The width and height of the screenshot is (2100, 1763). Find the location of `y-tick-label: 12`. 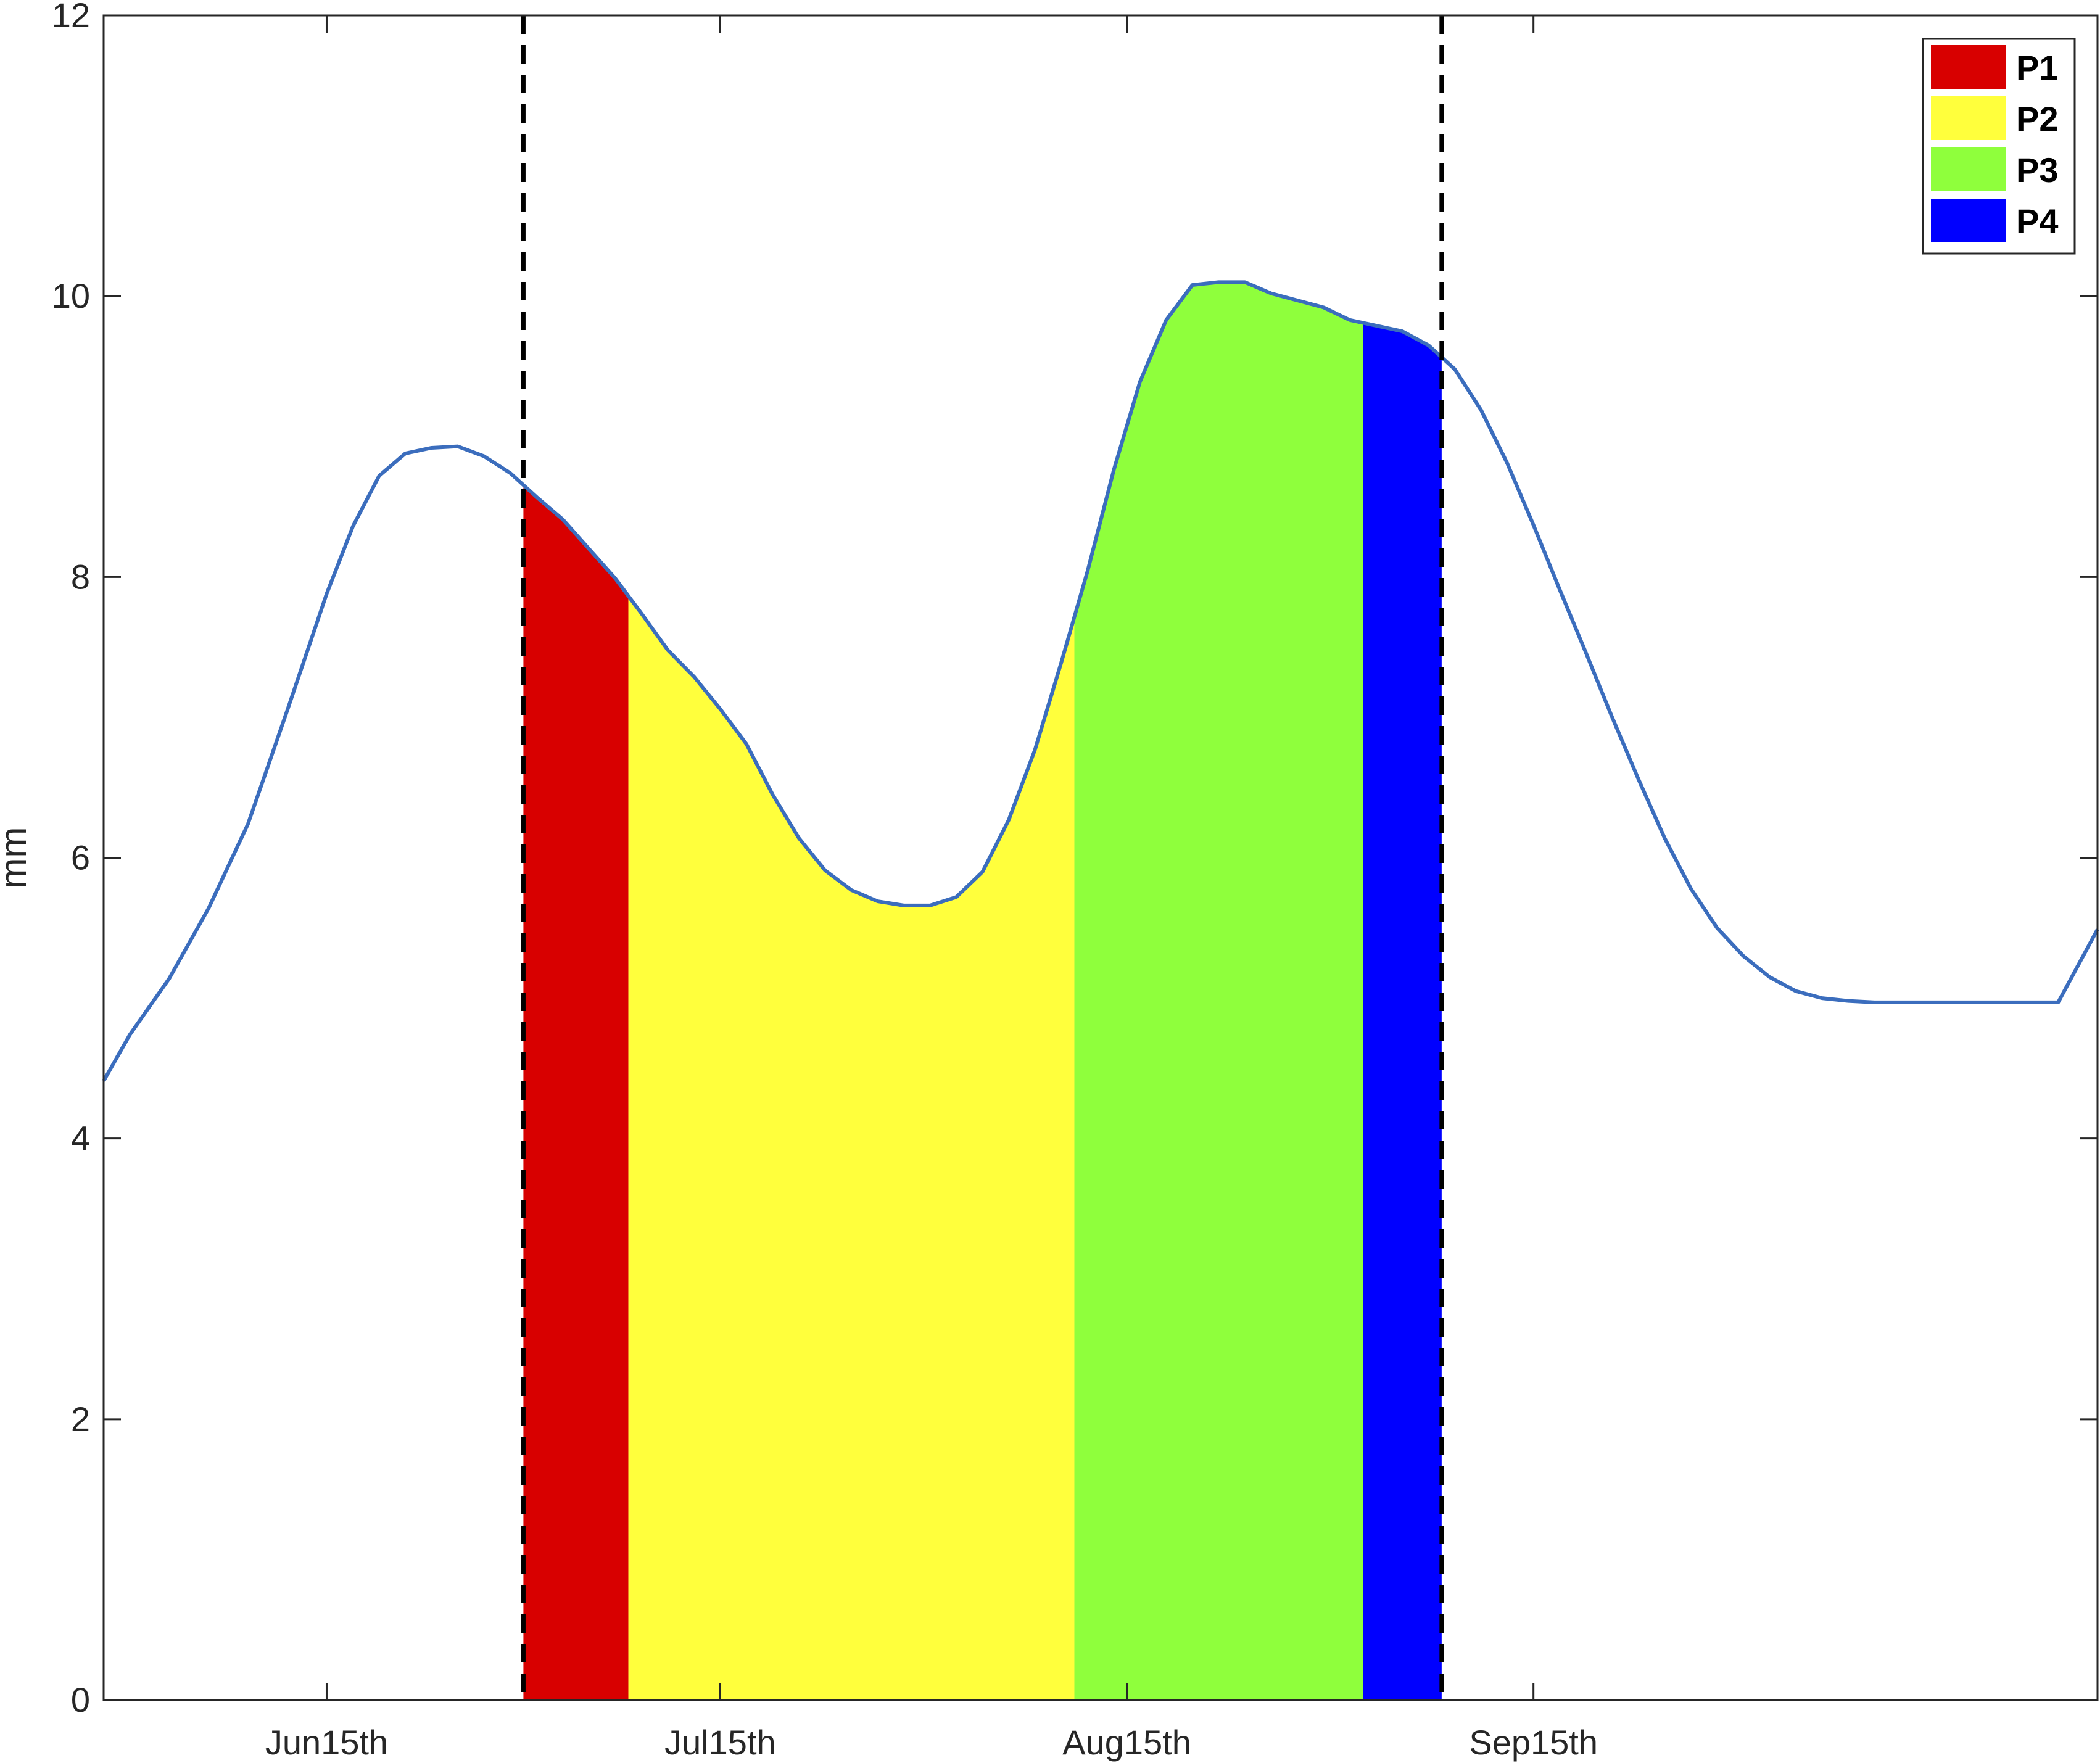

y-tick-label: 12 is located at coordinates (71, 17).